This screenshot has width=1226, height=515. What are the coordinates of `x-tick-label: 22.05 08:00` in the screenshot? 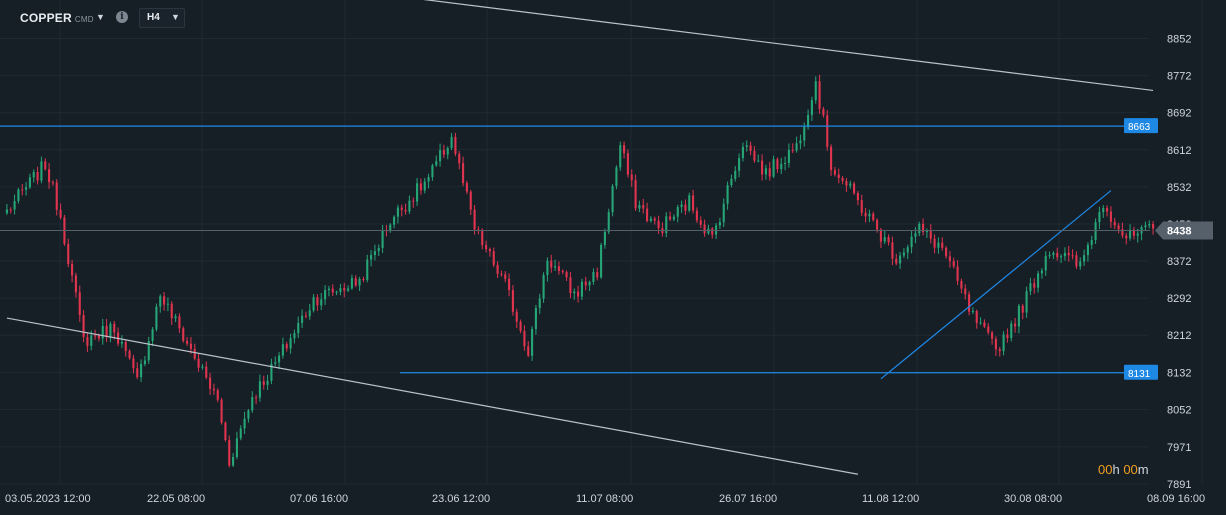 It's located at (176, 499).